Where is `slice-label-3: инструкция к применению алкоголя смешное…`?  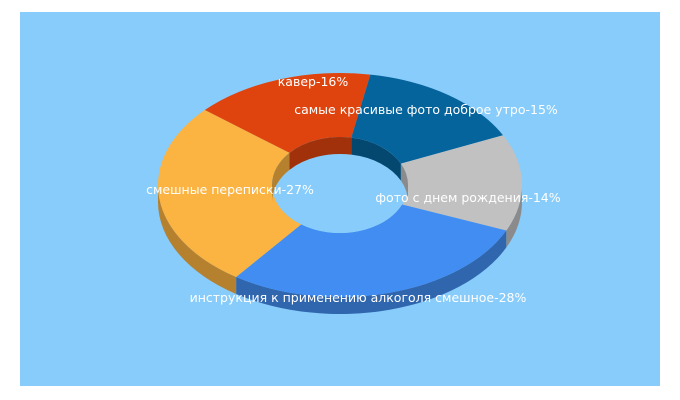 slice-label-3: инструкция к применению алкоголя смешное… is located at coordinates (358, 297).